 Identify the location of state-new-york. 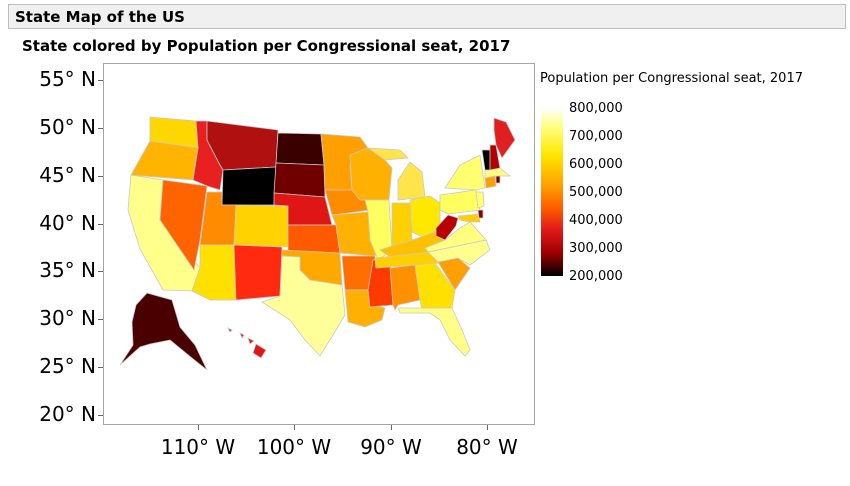
(465, 172).